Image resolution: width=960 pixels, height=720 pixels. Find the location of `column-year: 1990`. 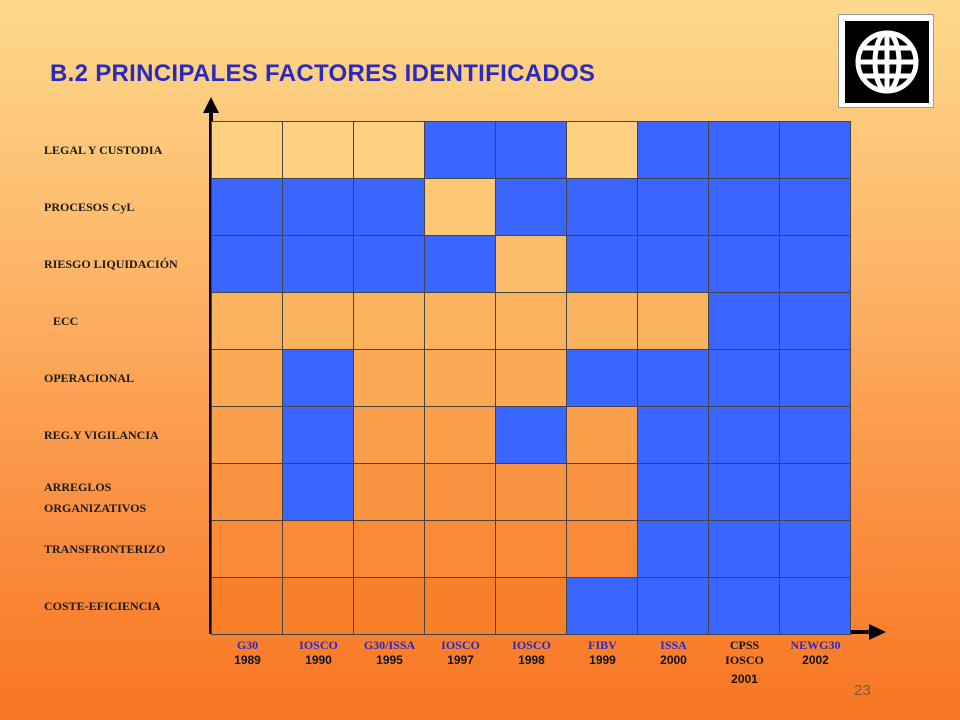

column-year: 1990 is located at coordinates (318, 660).